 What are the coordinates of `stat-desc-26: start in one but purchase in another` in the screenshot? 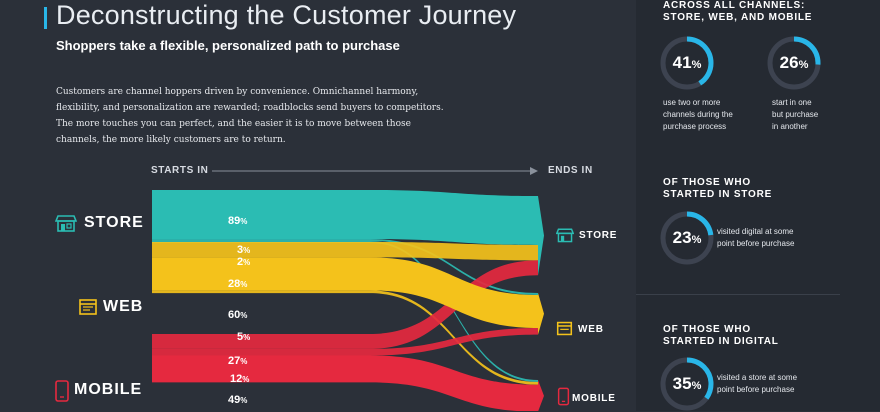 It's located at (795, 115).